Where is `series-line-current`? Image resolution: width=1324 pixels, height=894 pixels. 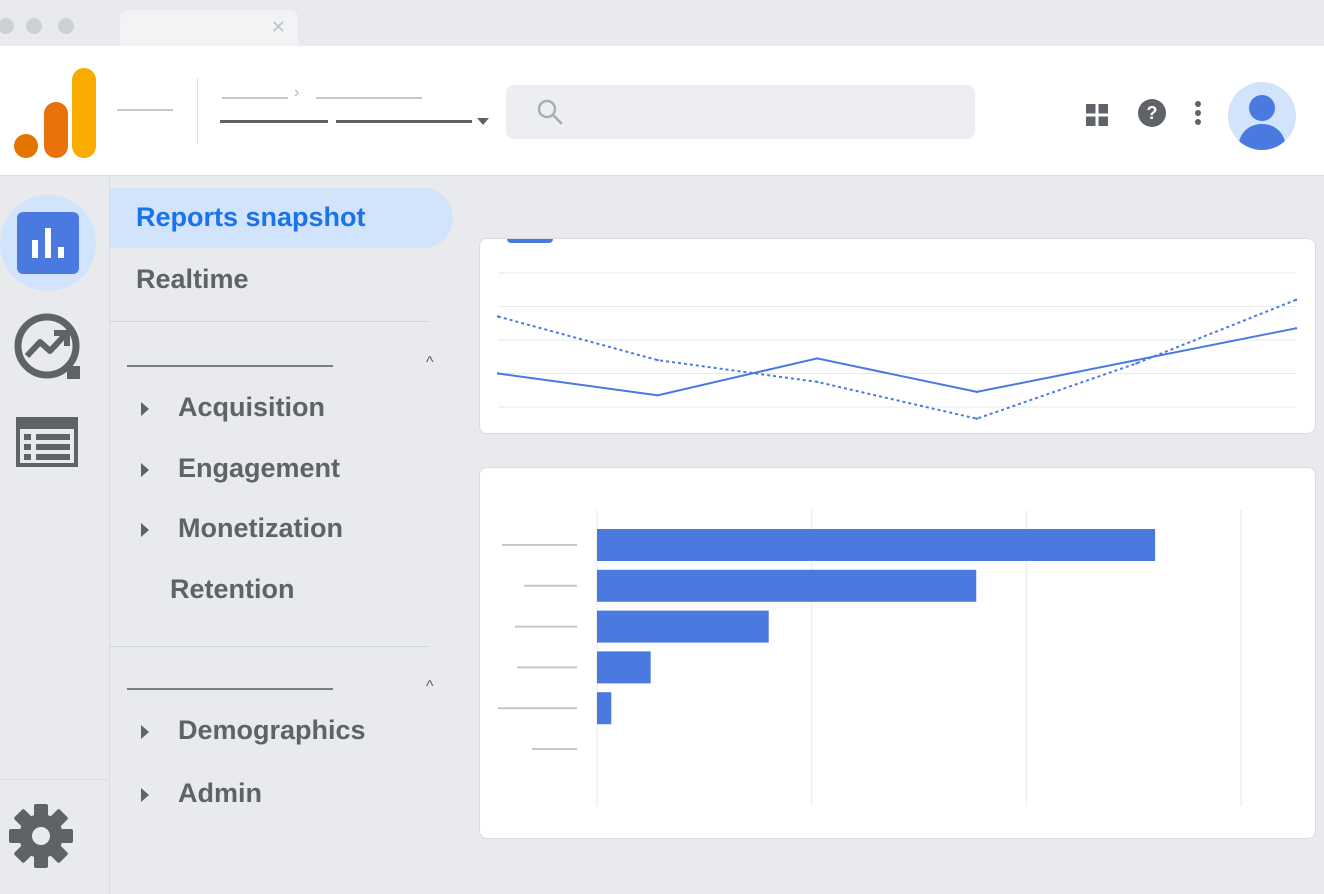
series-line-current is located at coordinates (897, 362).